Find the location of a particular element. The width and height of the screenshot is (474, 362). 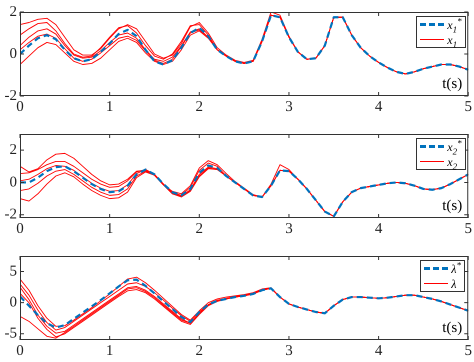

legend-label: x$_{1}$ is located at coordinates (452, 40).